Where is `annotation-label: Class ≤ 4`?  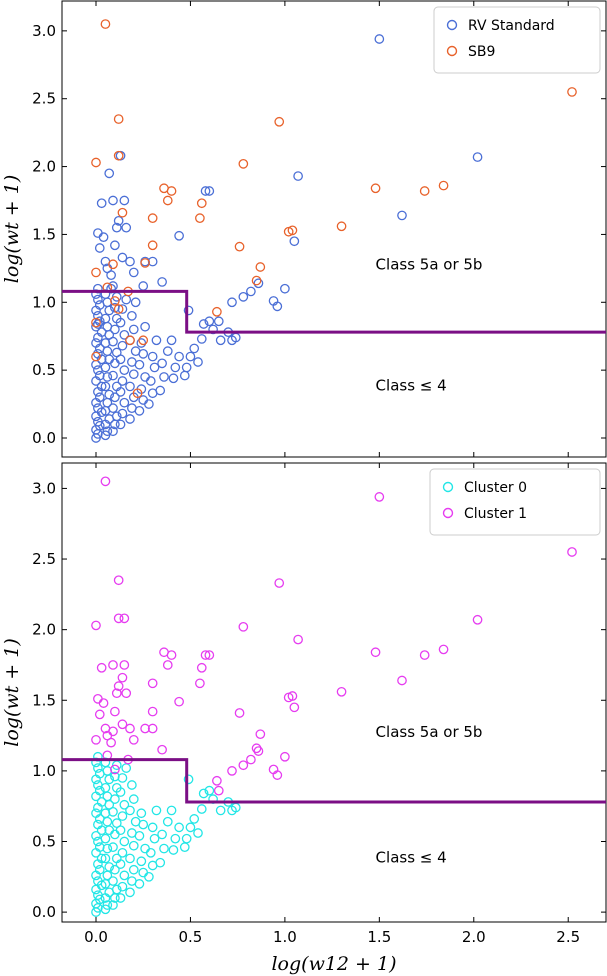 annotation-label: Class ≤ 4 is located at coordinates (411, 386).